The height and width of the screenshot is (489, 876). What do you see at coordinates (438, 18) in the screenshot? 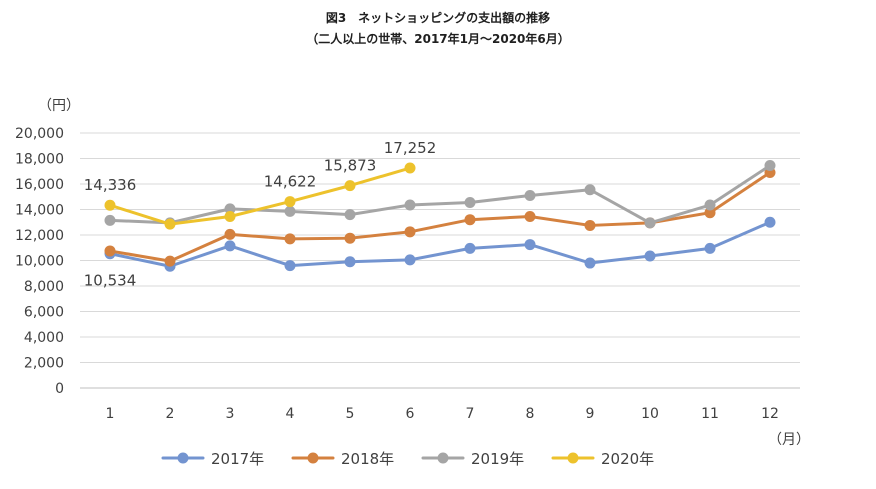
I see `chart-title: 図3 ネットショッピングの支出額の推移` at bounding box center [438, 18].